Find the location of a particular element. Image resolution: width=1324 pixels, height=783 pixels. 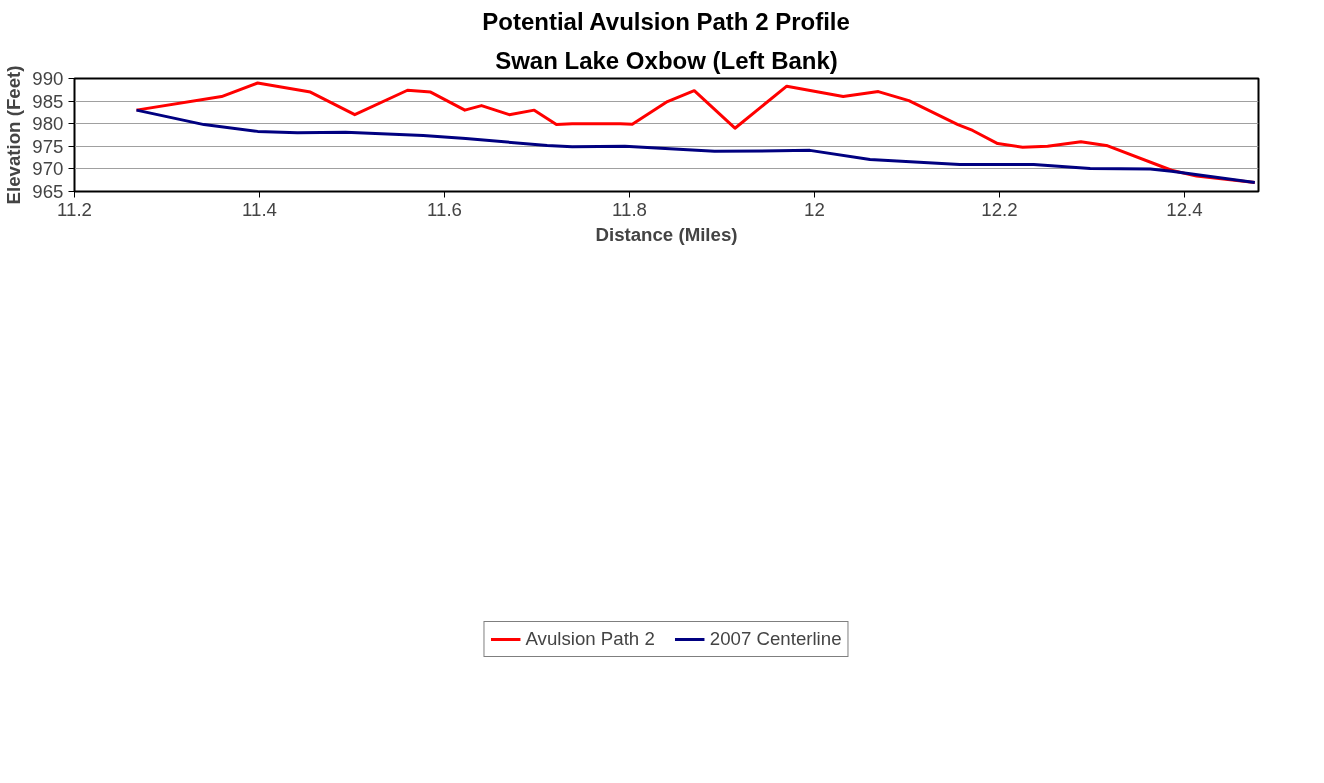

chart-title: Potential Avulsion Path 2 Profile is located at coordinates (666, 21).